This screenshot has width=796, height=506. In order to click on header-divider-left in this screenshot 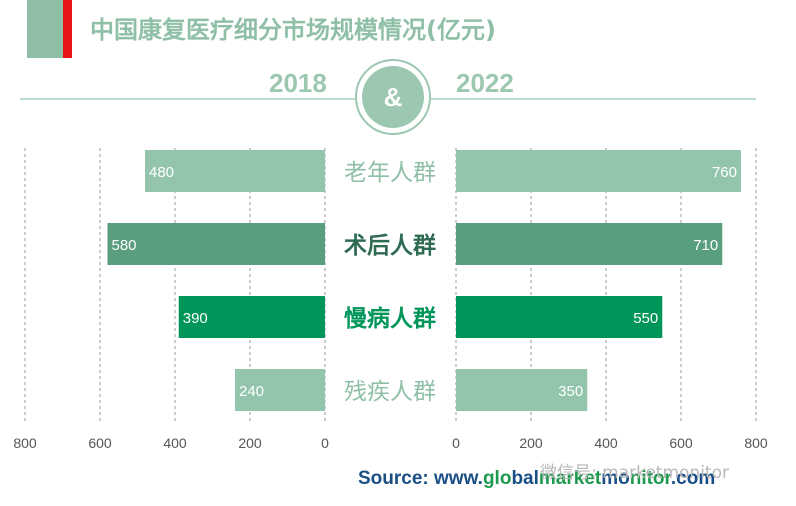, I will do `click(187, 99)`.